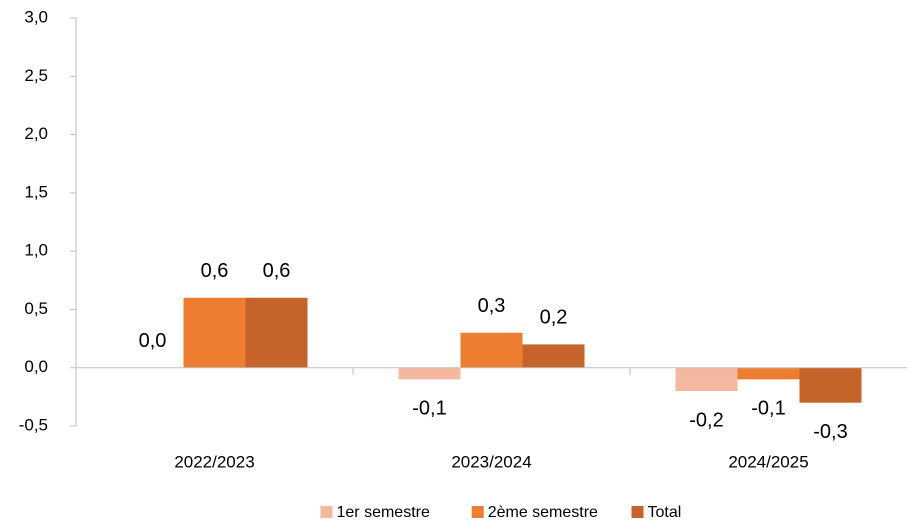  Describe the element at coordinates (36, 250) in the screenshot. I see `y-tick-label: 1,0` at that location.